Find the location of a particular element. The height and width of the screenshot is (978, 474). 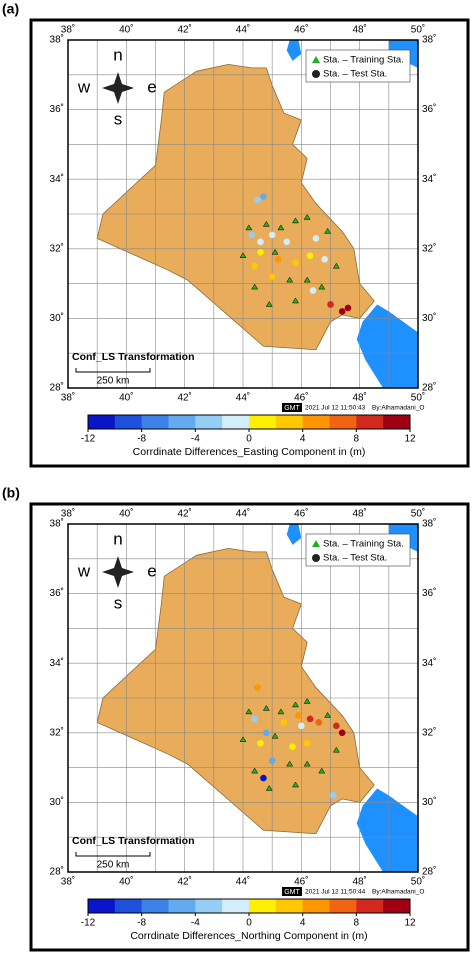

legend-box is located at coordinates (358, 550).